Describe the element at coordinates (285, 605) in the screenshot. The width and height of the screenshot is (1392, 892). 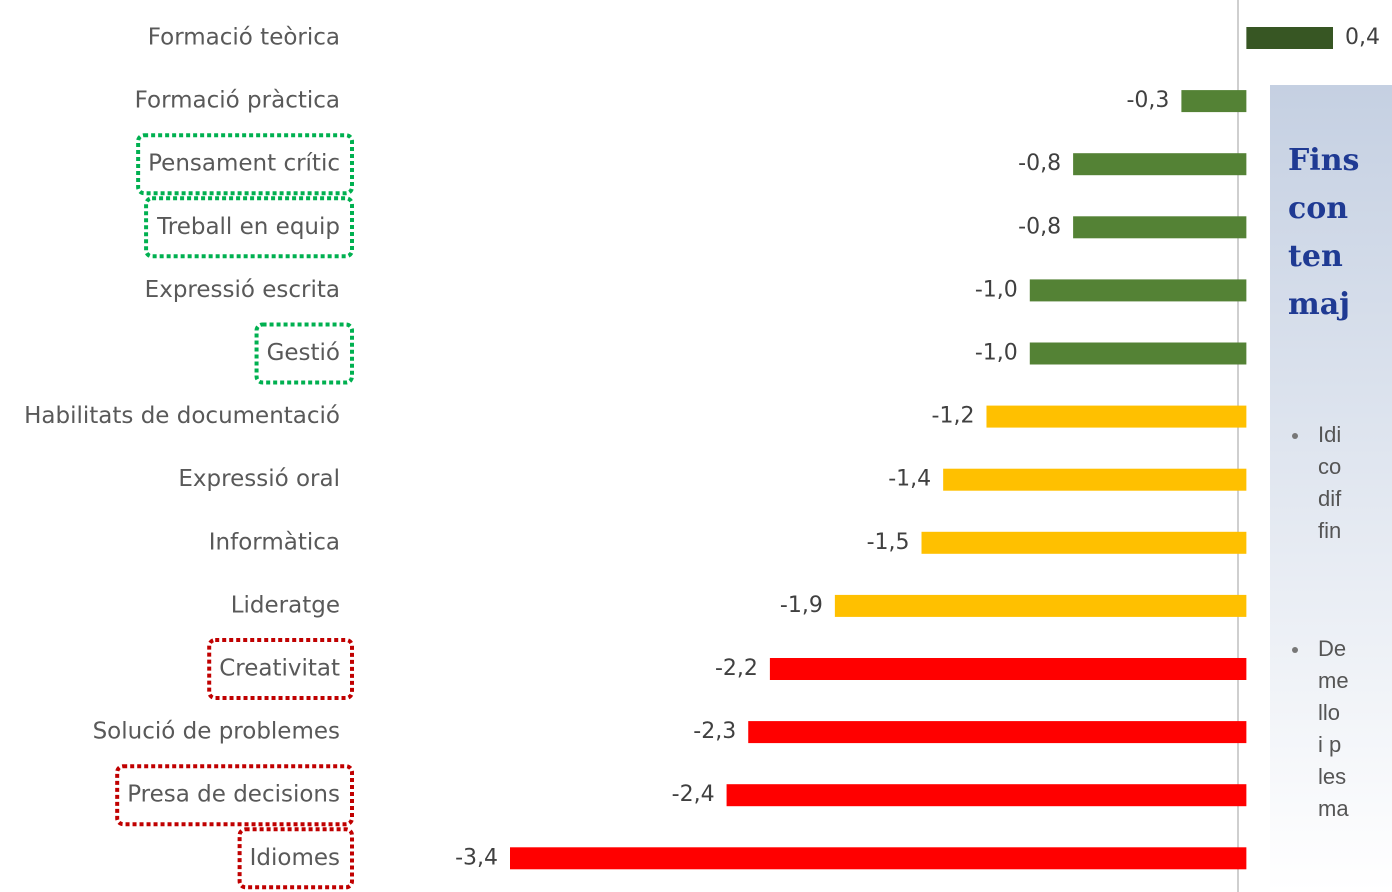
I see `category-label: Lideratge` at that location.